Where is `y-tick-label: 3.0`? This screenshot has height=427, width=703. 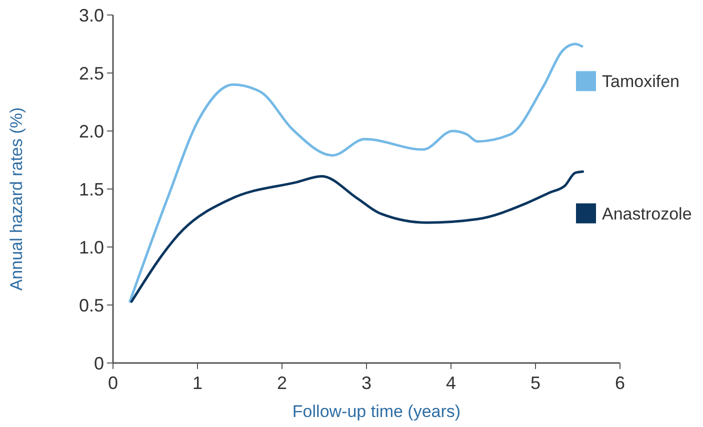 y-tick-label: 3.0 is located at coordinates (91, 15).